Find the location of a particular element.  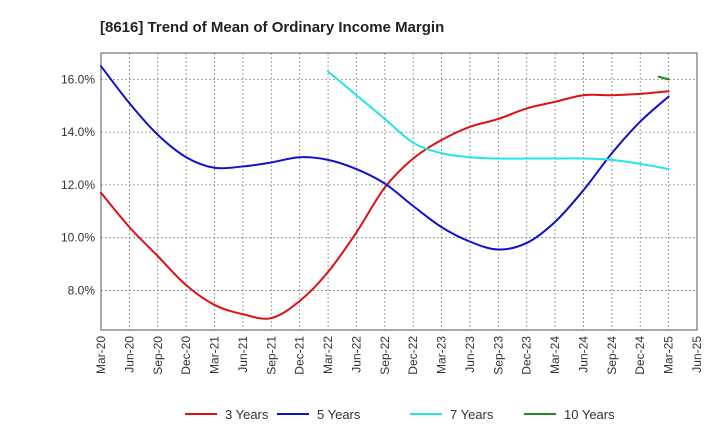

y-axis: 8.0% 10.0% 12.0% 14.0% 16.0% is located at coordinates (78, 184).